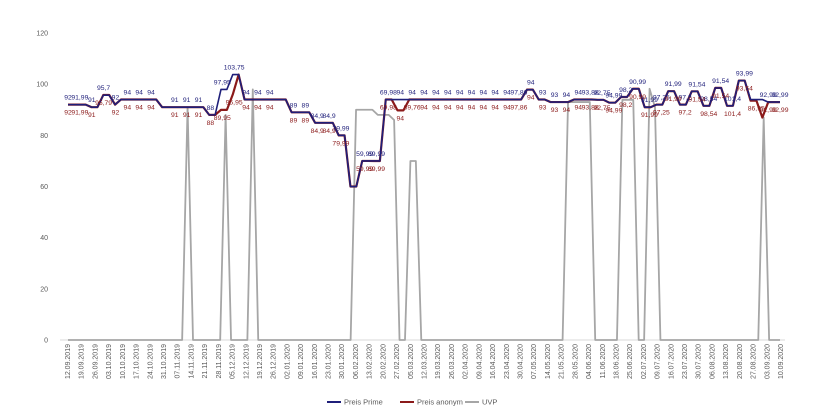 This screenshot has height=420, width=840. I want to click on x-tick-label: 19.12.2019, so click(260, 361).